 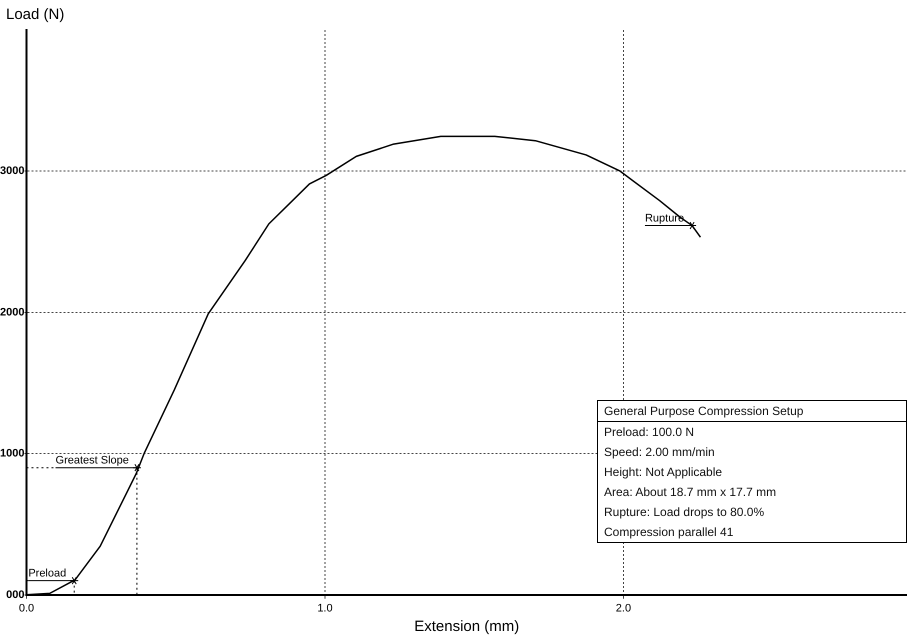 What do you see at coordinates (684, 512) in the screenshot?
I see `annotation: Rupture: Load drops to 80.0%` at bounding box center [684, 512].